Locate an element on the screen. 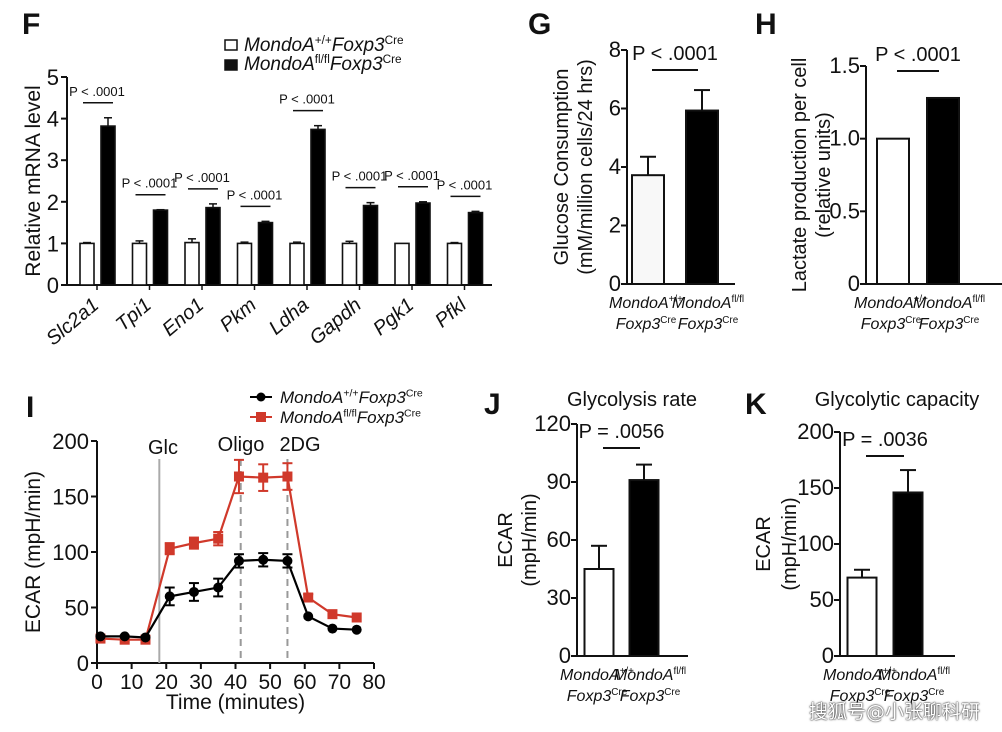 The height and width of the screenshot is (732, 1002). panel-f-xtick-label: Pgk1 is located at coordinates (393, 317).